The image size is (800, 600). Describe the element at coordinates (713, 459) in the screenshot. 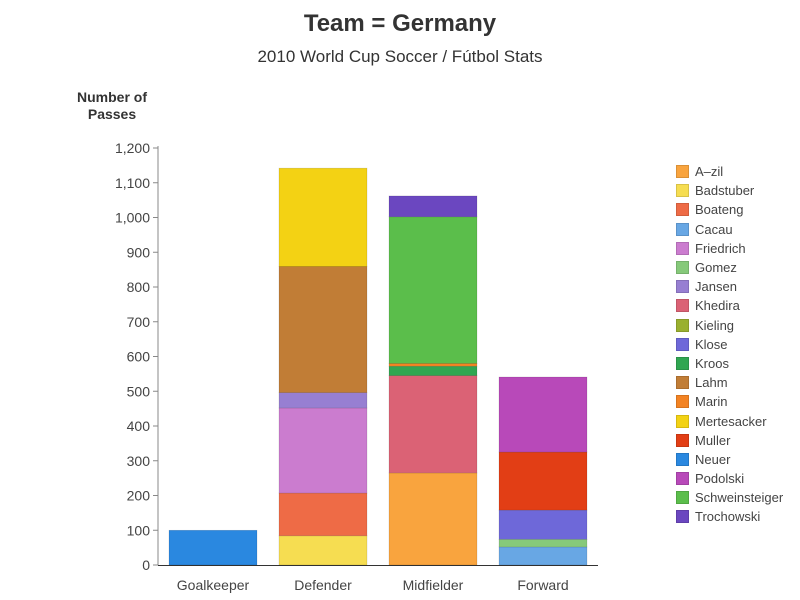

I see `legend-label: Neuer` at that location.